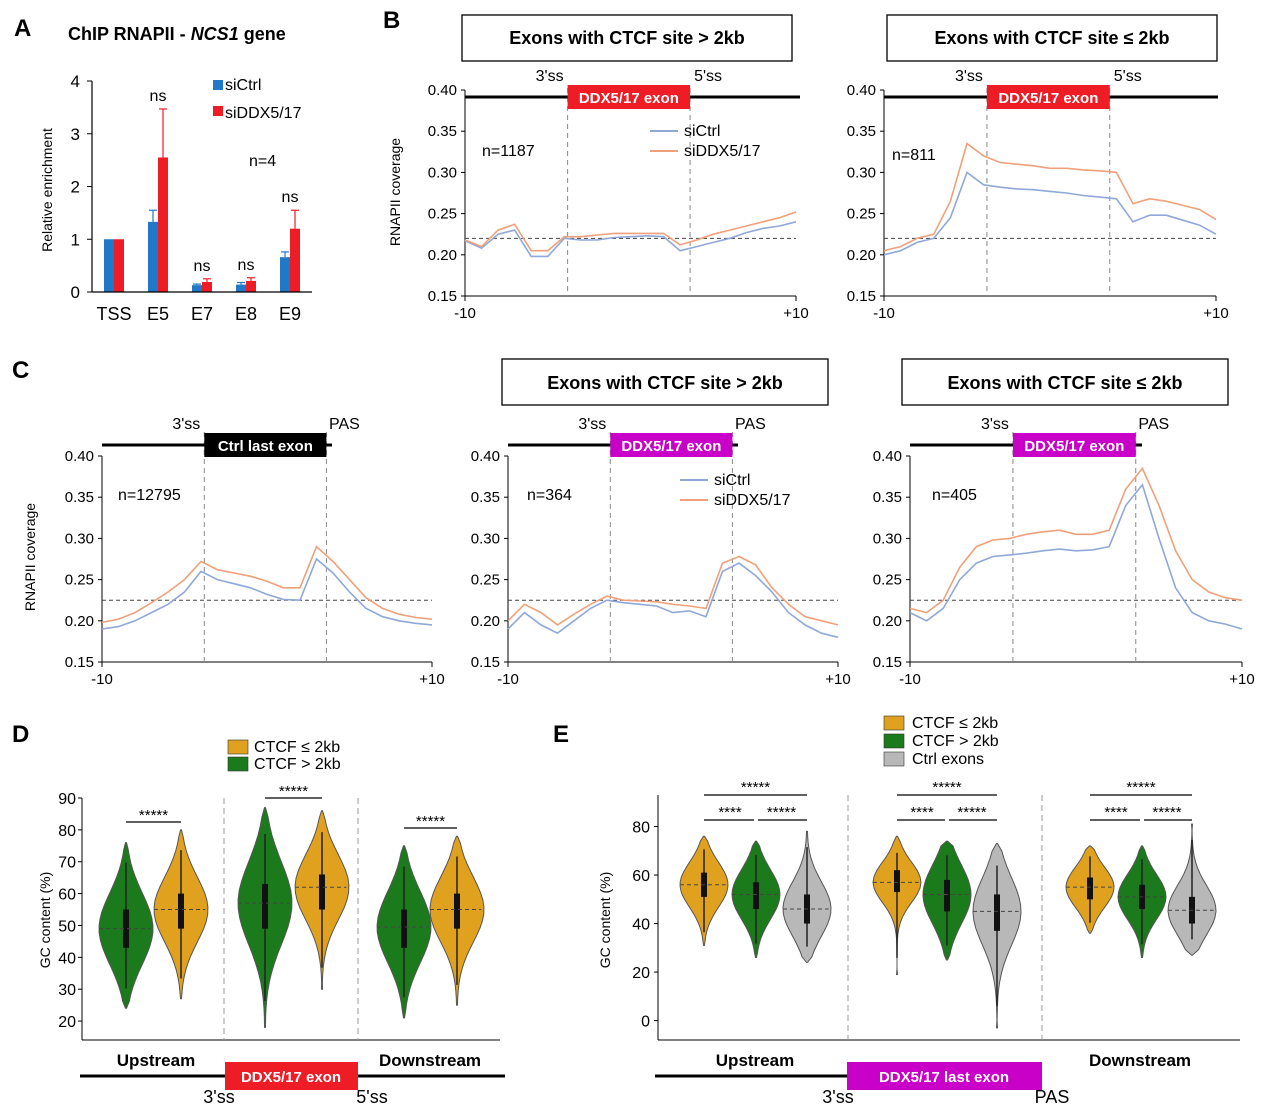 Image resolution: width=1262 pixels, height=1107 pixels. I want to click on panel-label-b: B, so click(391, 20).